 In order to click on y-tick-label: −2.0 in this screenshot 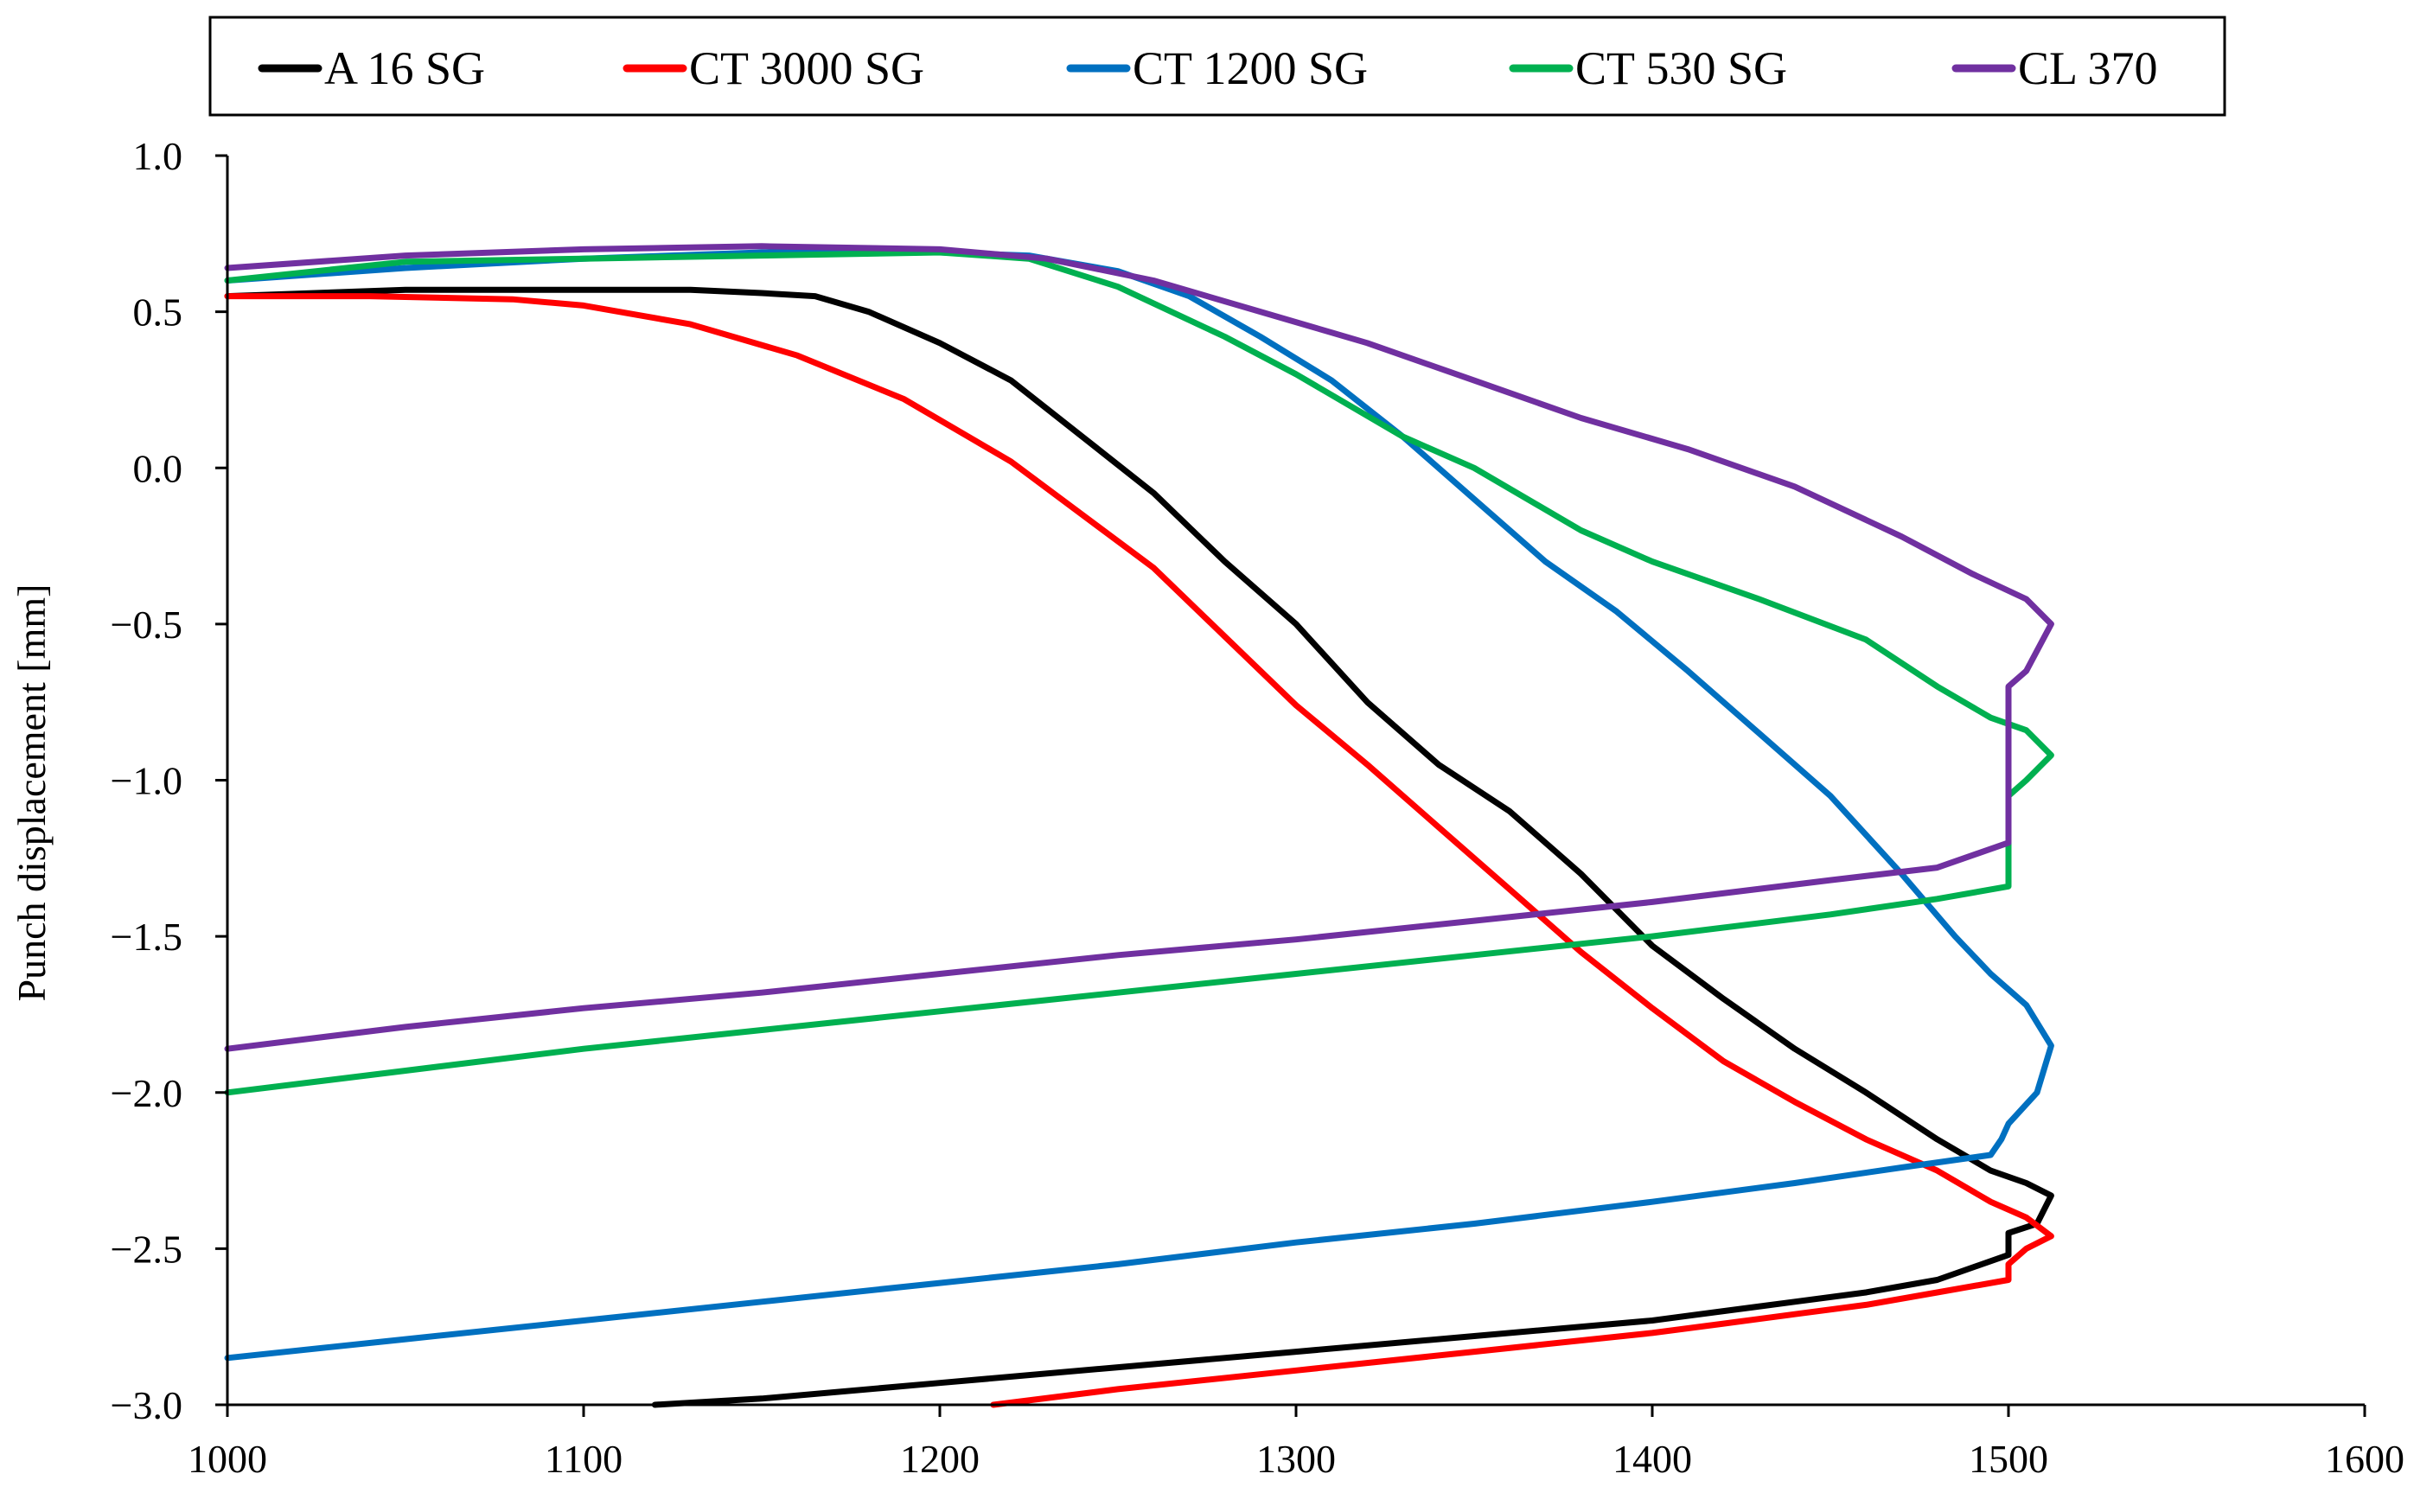, I will do `click(146, 1093)`.